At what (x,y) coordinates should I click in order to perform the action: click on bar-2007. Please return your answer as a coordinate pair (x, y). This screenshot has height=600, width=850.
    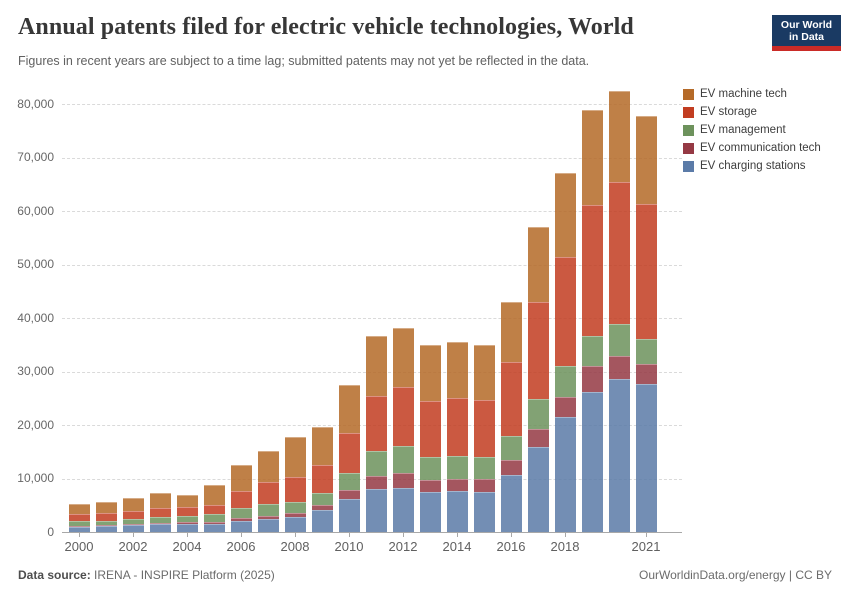
    Looking at the image, I should click on (268, 491).